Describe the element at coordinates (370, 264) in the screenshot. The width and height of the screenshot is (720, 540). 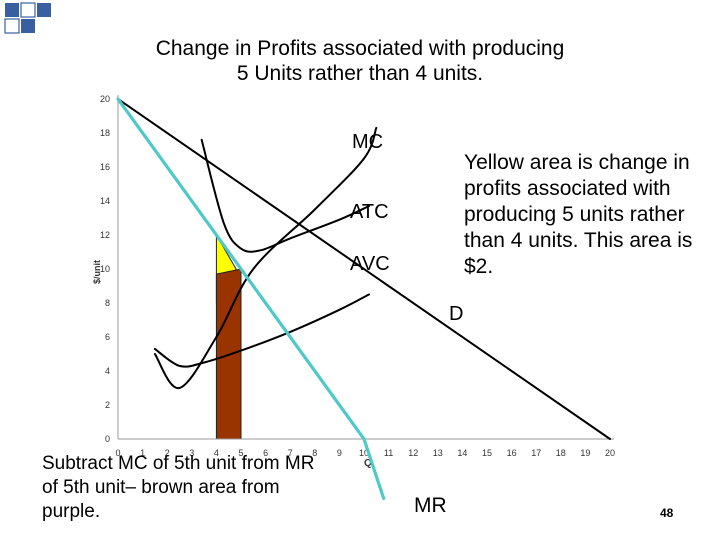
I see `avc-label: AVC` at that location.